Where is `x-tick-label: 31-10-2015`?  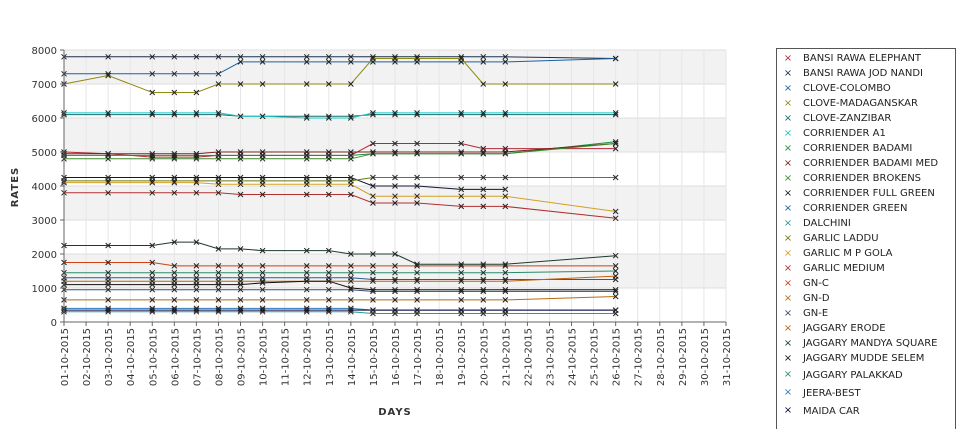
x-tick-label: 31-10-2015 is located at coordinates (727, 357).